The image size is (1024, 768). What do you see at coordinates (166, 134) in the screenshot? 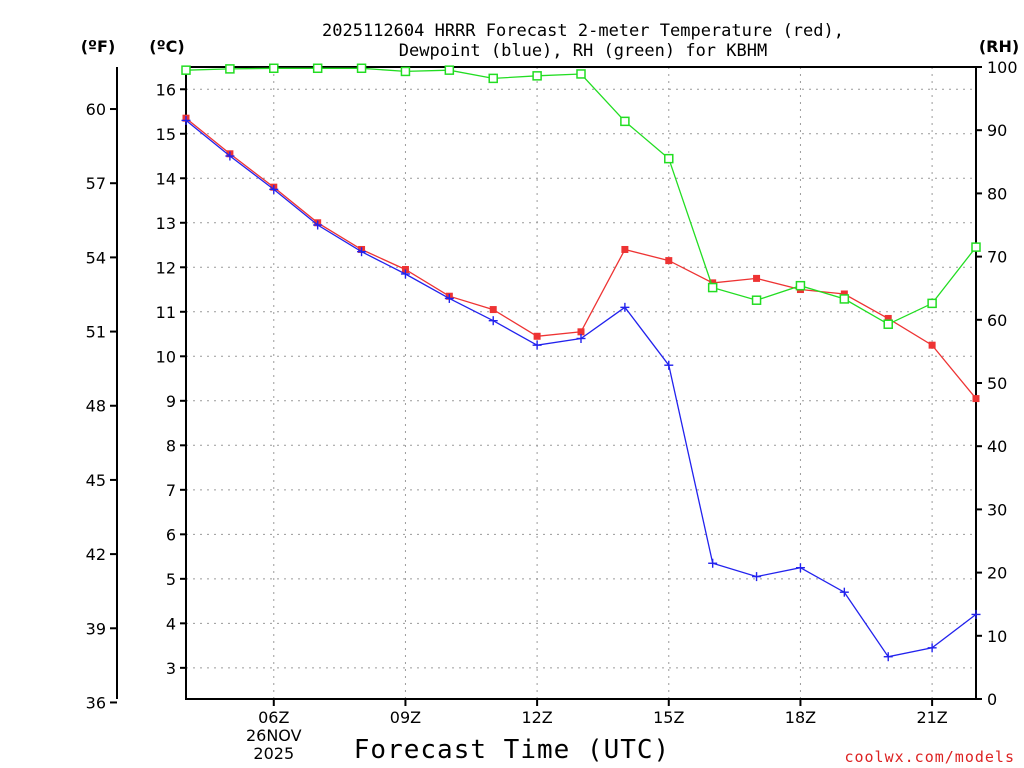
I see `celsius-tick-label: 15` at bounding box center [166, 134].